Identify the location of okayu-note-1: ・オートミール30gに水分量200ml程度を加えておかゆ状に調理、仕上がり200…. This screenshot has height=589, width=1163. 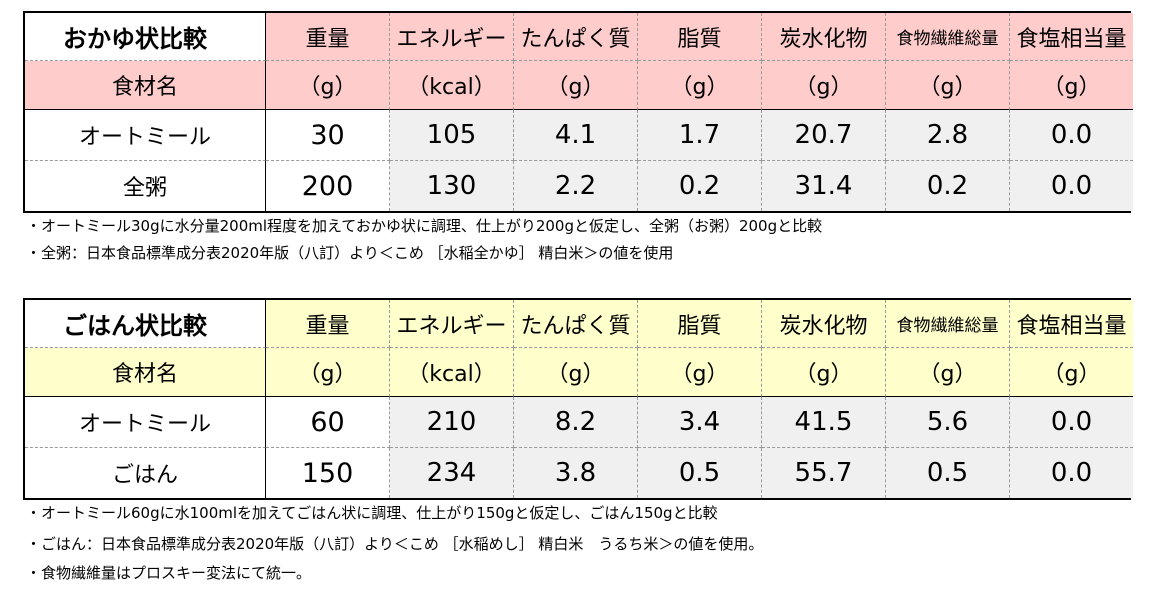
(424, 226).